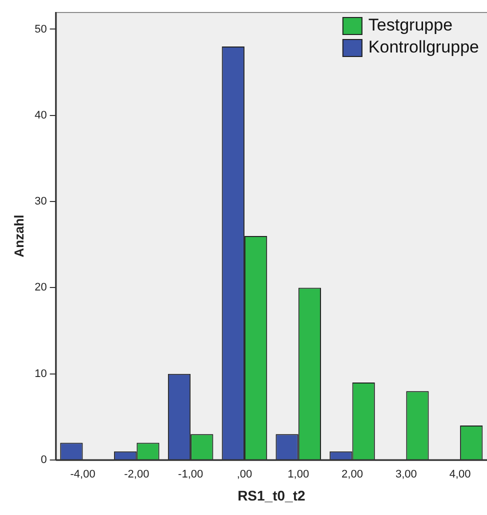  I want to click on x-tick-label: -2,00, so click(137, 474).